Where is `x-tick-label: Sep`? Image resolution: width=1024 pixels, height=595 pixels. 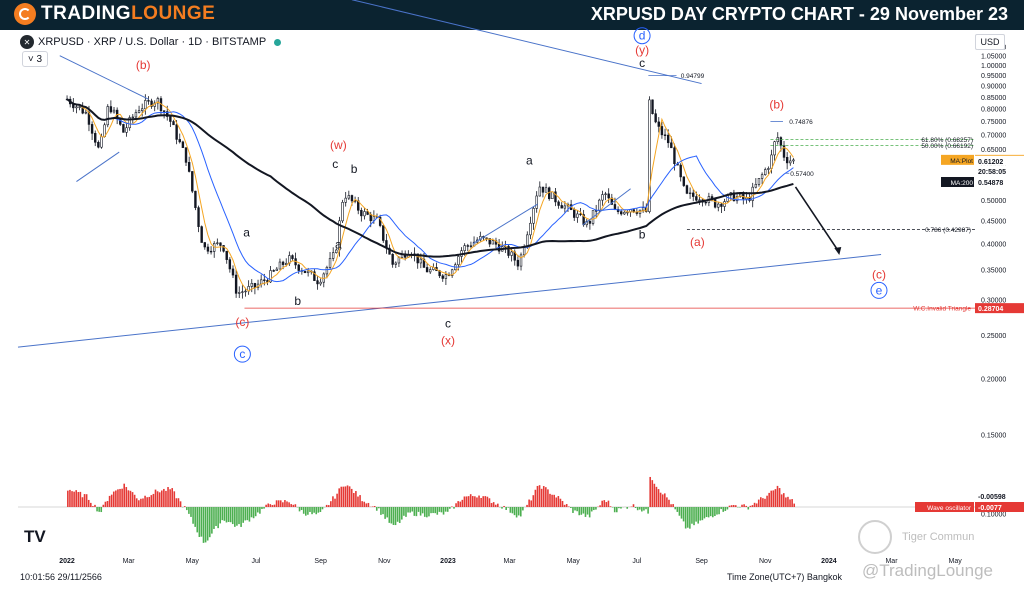 x-tick-label: Sep is located at coordinates (320, 561).